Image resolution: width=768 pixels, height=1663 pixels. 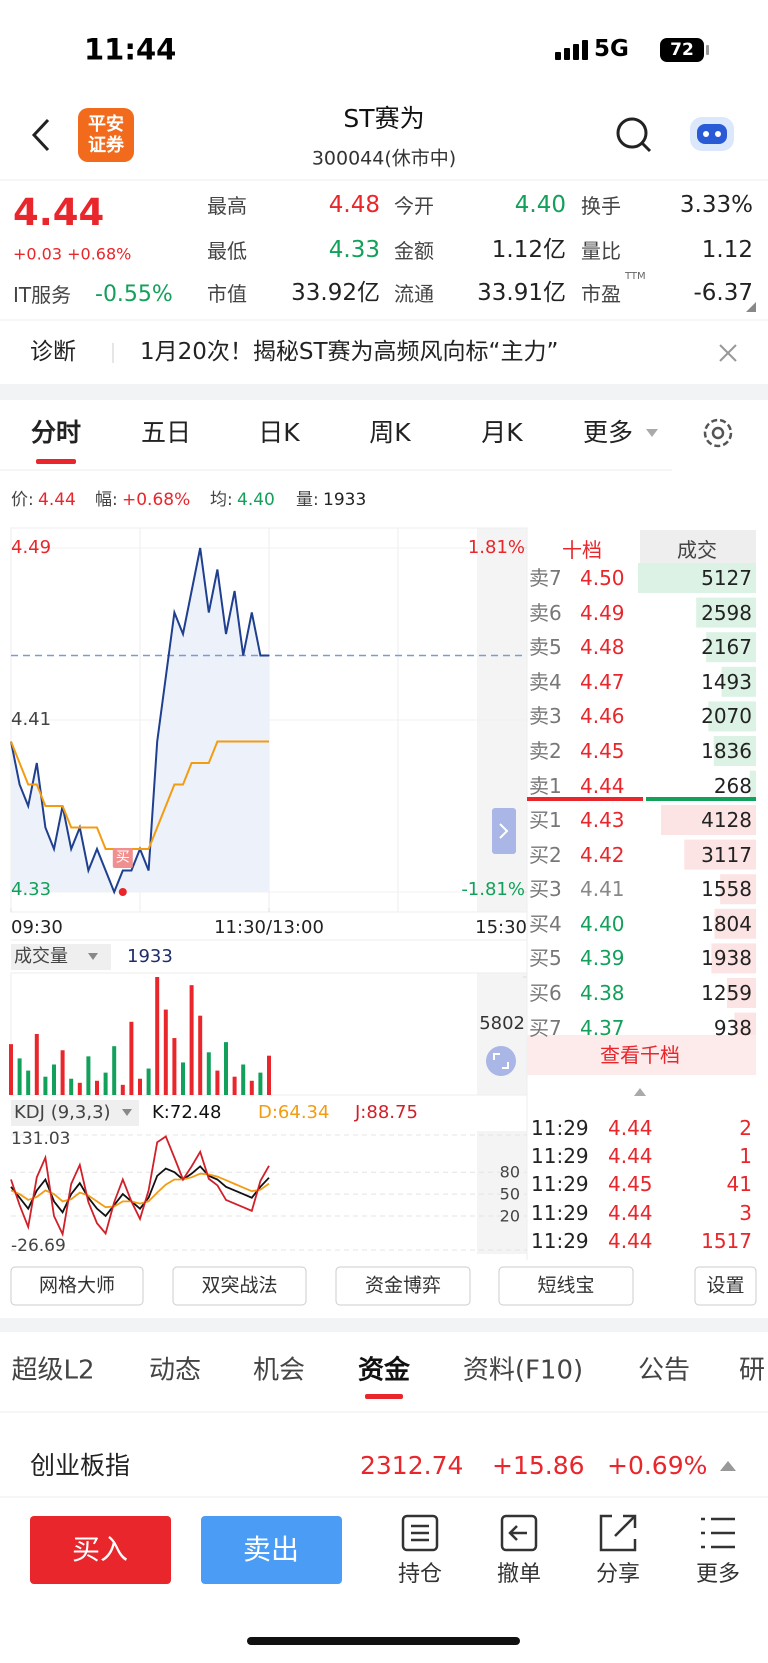 I want to click on book-volume: 1558, so click(x=726, y=889).